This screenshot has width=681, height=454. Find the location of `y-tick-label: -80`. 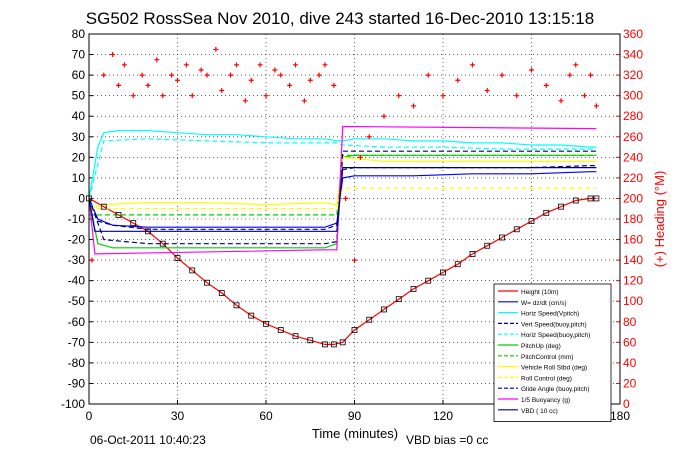

y-tick-label: -80 is located at coordinates (77, 363).